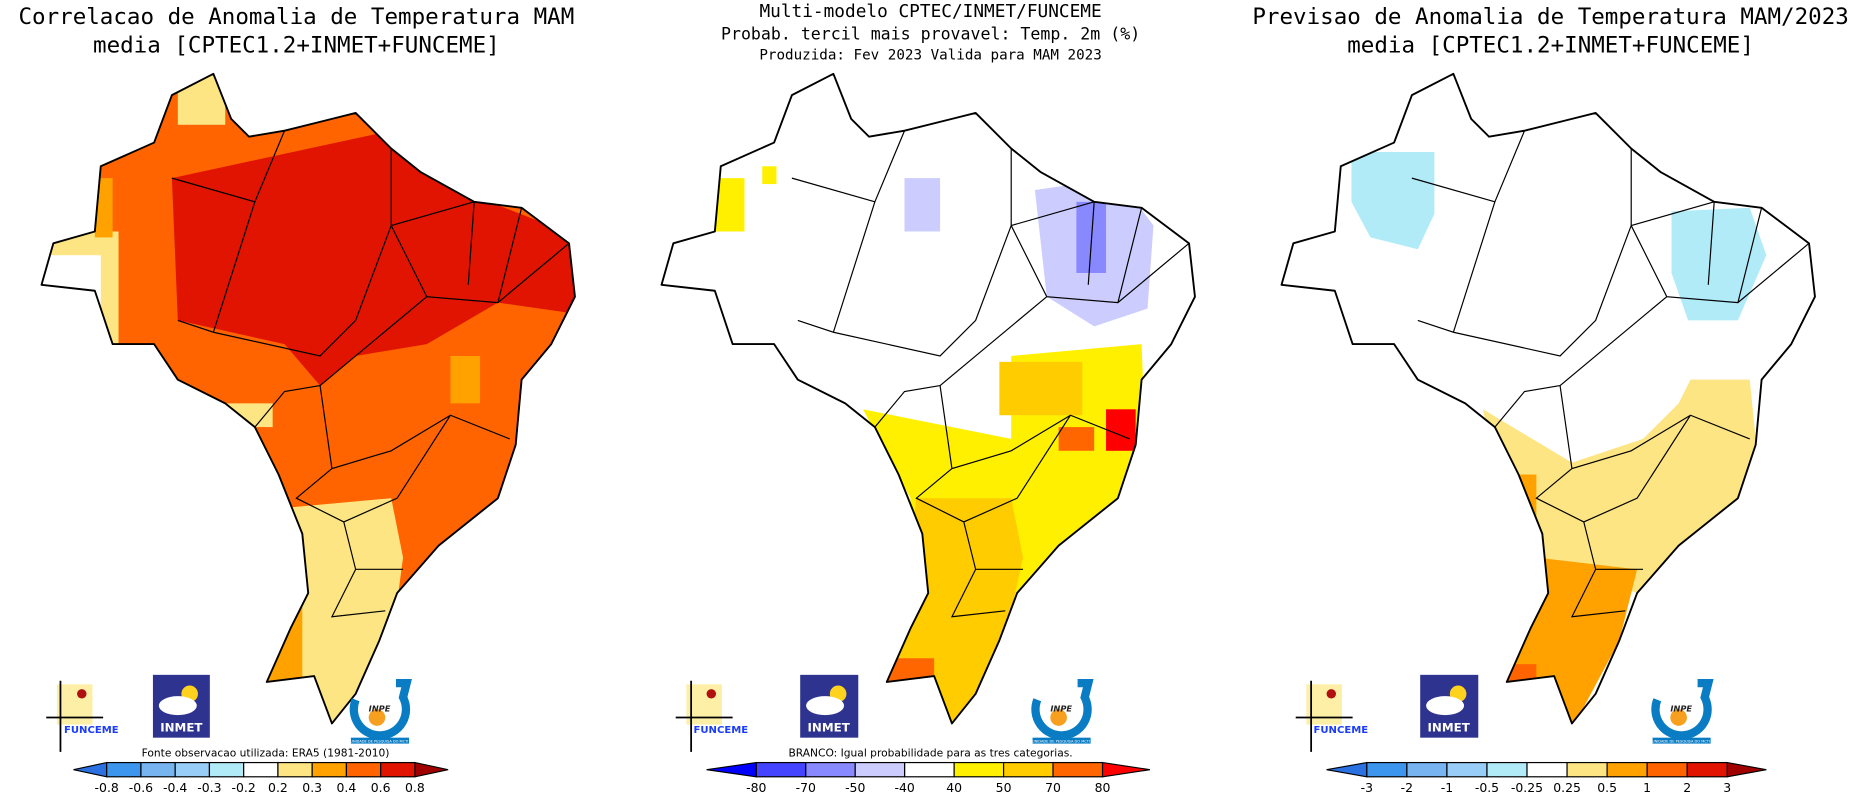 This screenshot has height=802, width=1860. I want to click on colorbar-tick-label: 0.4, so click(347, 787).